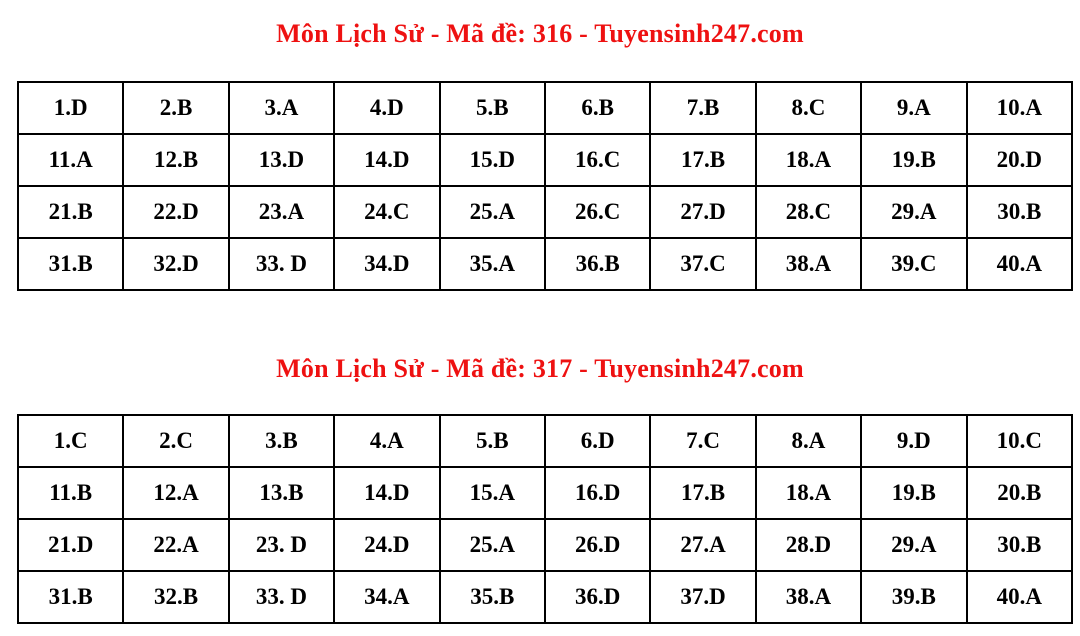  Describe the element at coordinates (703, 545) in the screenshot. I see `answer-cell: 27.A` at that location.